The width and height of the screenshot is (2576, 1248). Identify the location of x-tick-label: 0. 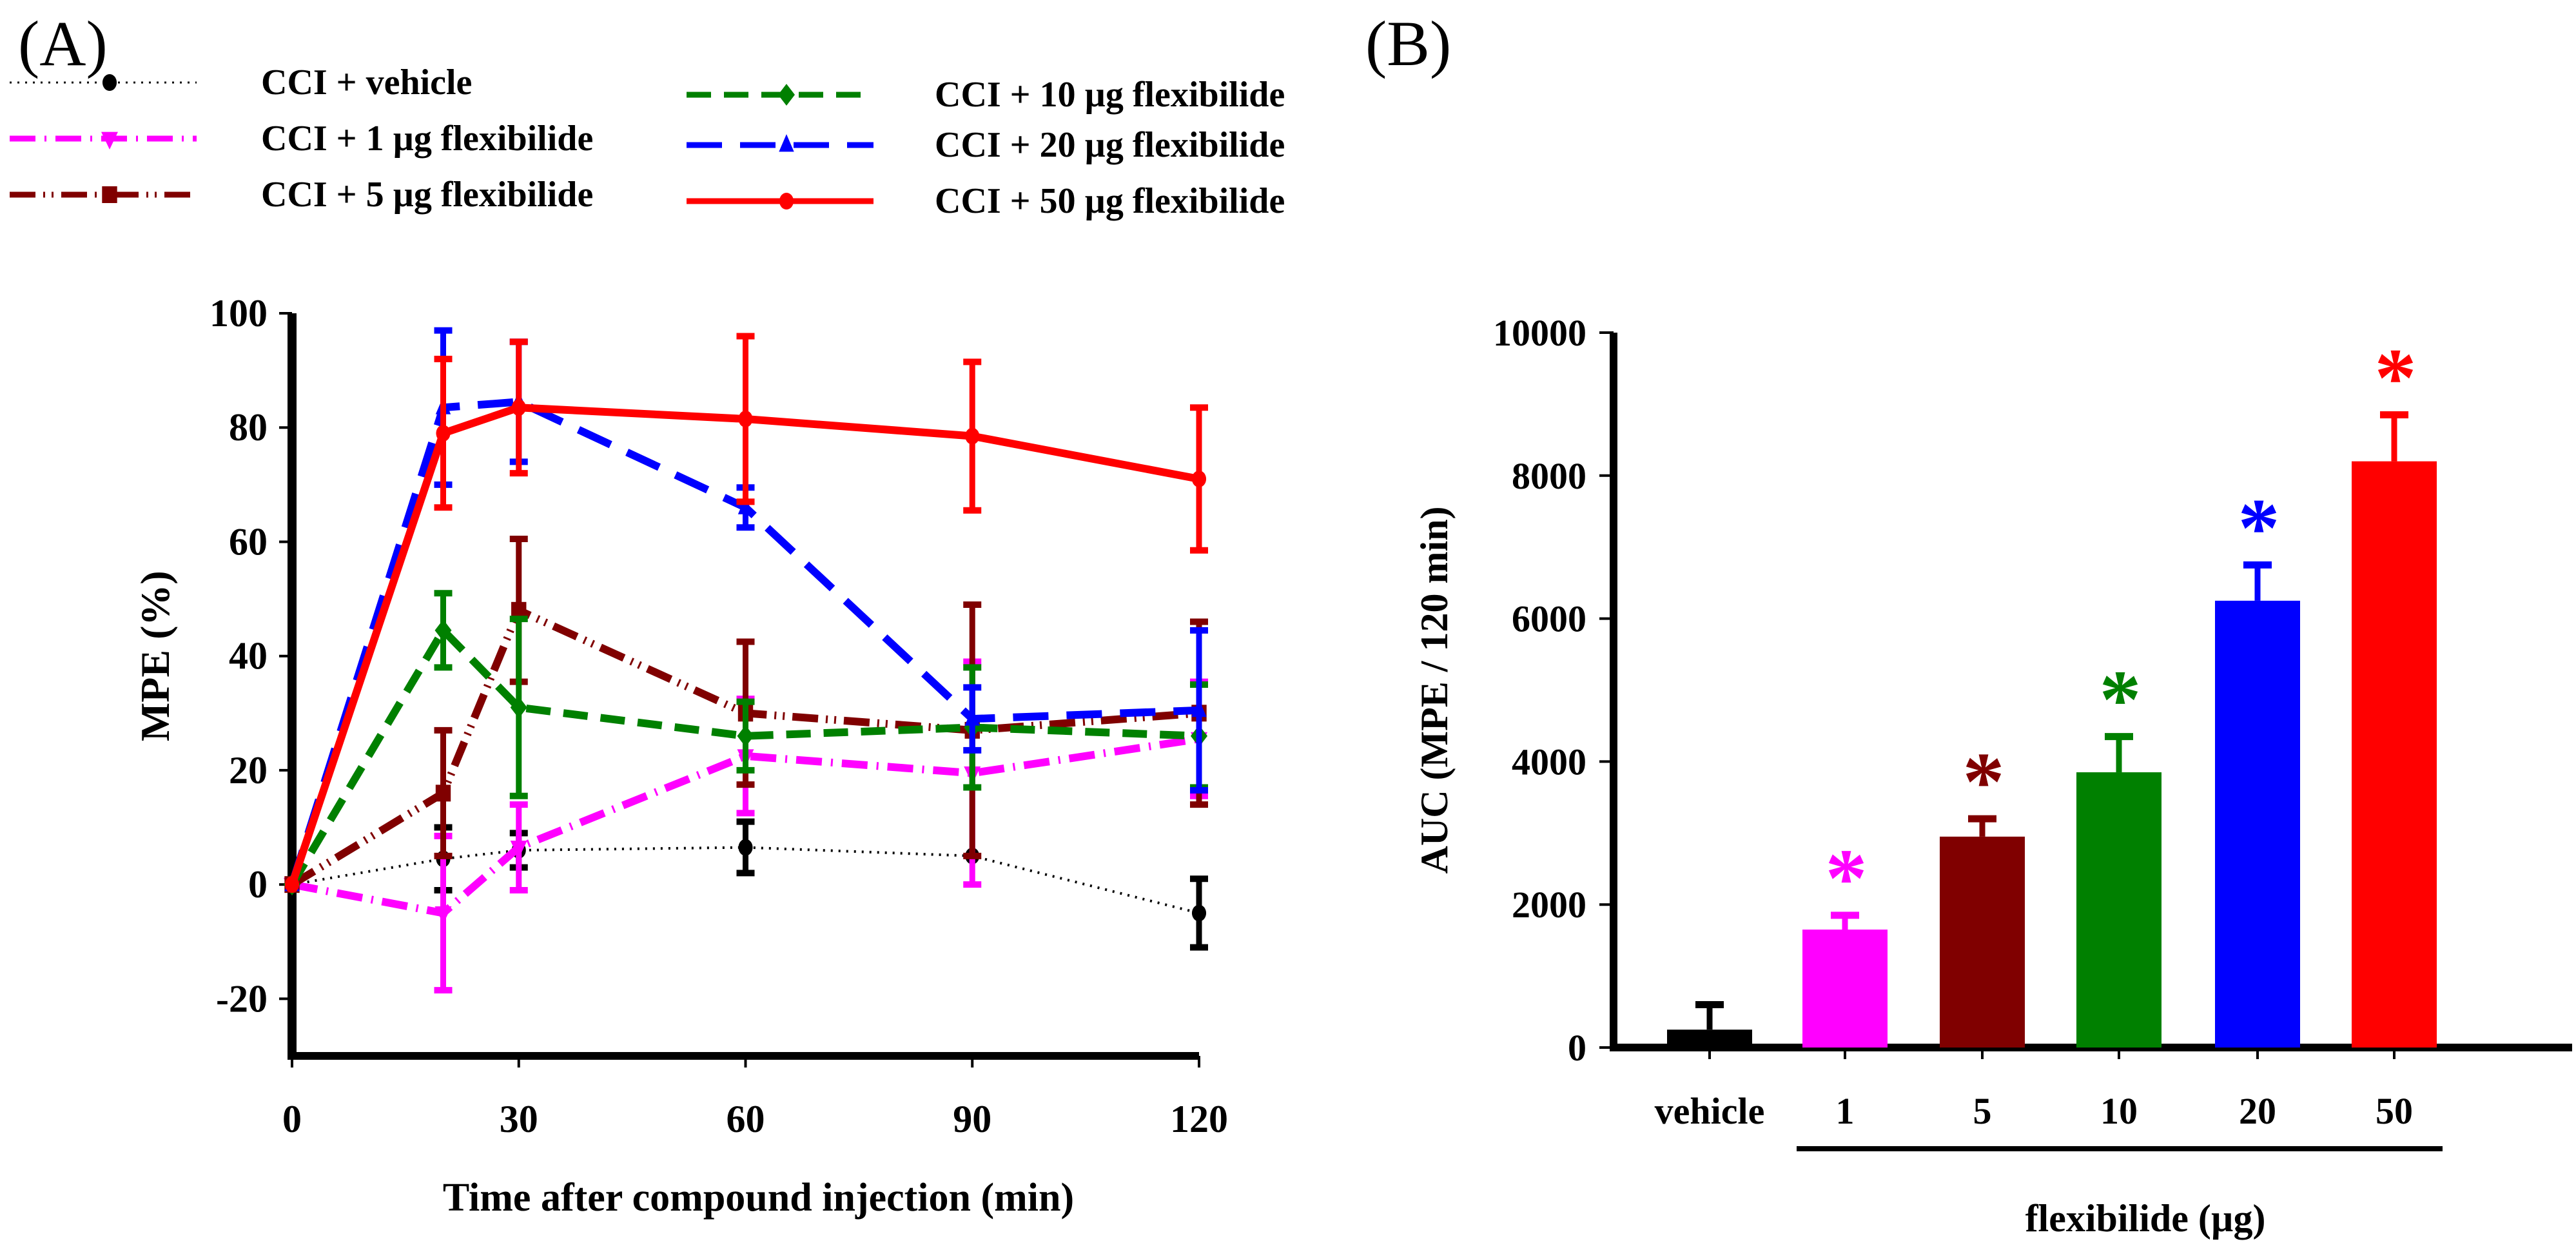
(292, 1119).